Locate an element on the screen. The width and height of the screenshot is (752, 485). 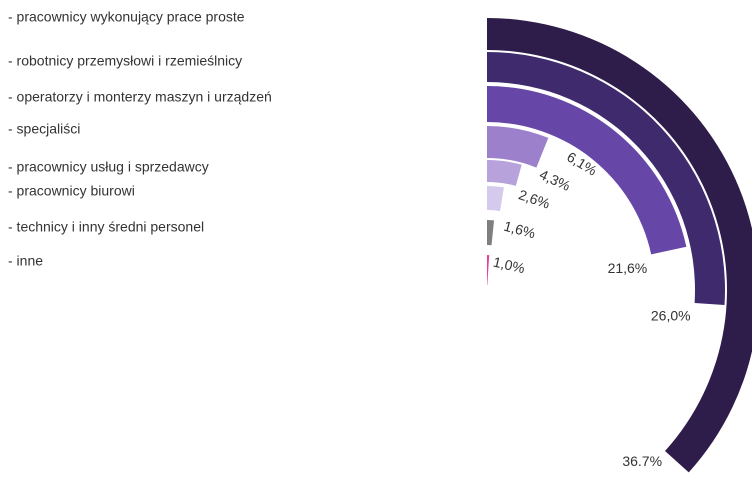
legend-label: - technicy i inny średni personel is located at coordinates (106, 227).